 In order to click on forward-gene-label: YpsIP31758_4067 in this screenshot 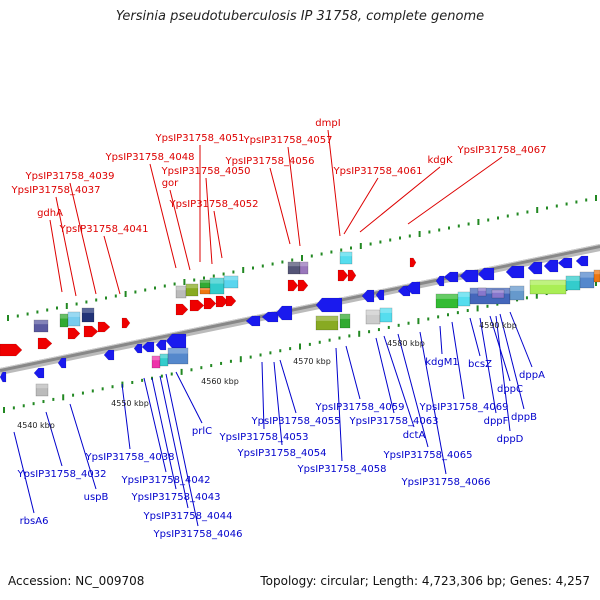, I will do `click(502, 150)`.